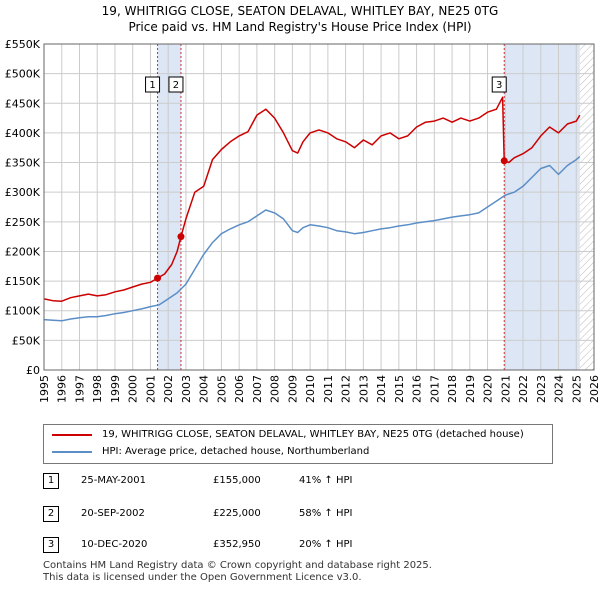 The image size is (600, 590). What do you see at coordinates (239, 389) in the screenshot?
I see `x-tick-label: 2006` at bounding box center [239, 389].